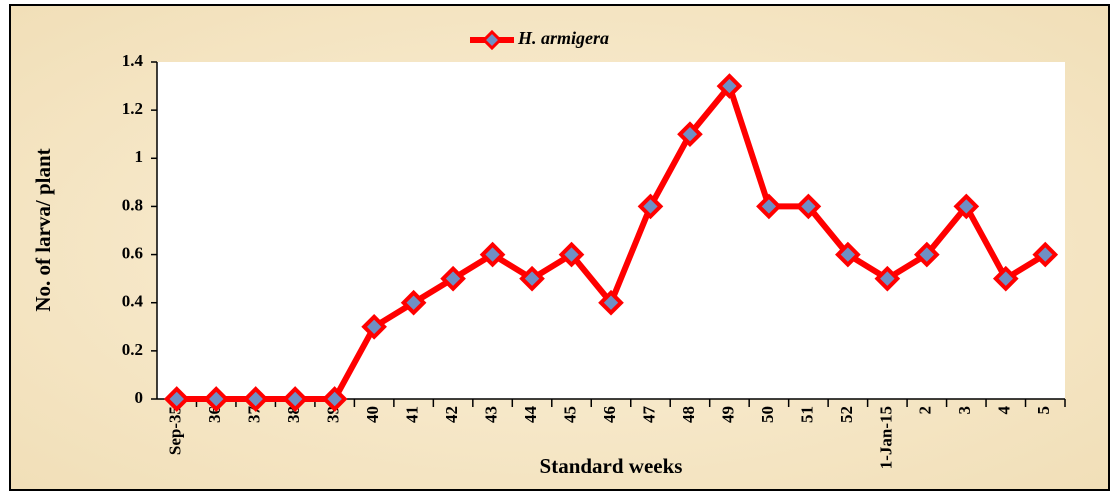 This screenshot has height=492, width=1115. I want to click on x-tick-label: 48, so click(688, 414).